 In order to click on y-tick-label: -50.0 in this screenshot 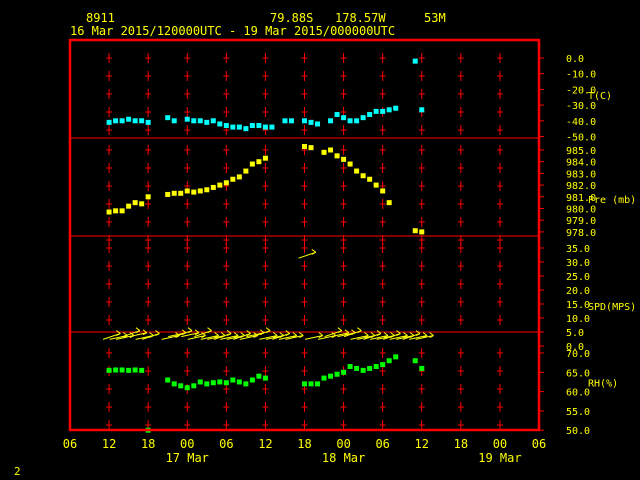, I will do `click(581, 138)`.